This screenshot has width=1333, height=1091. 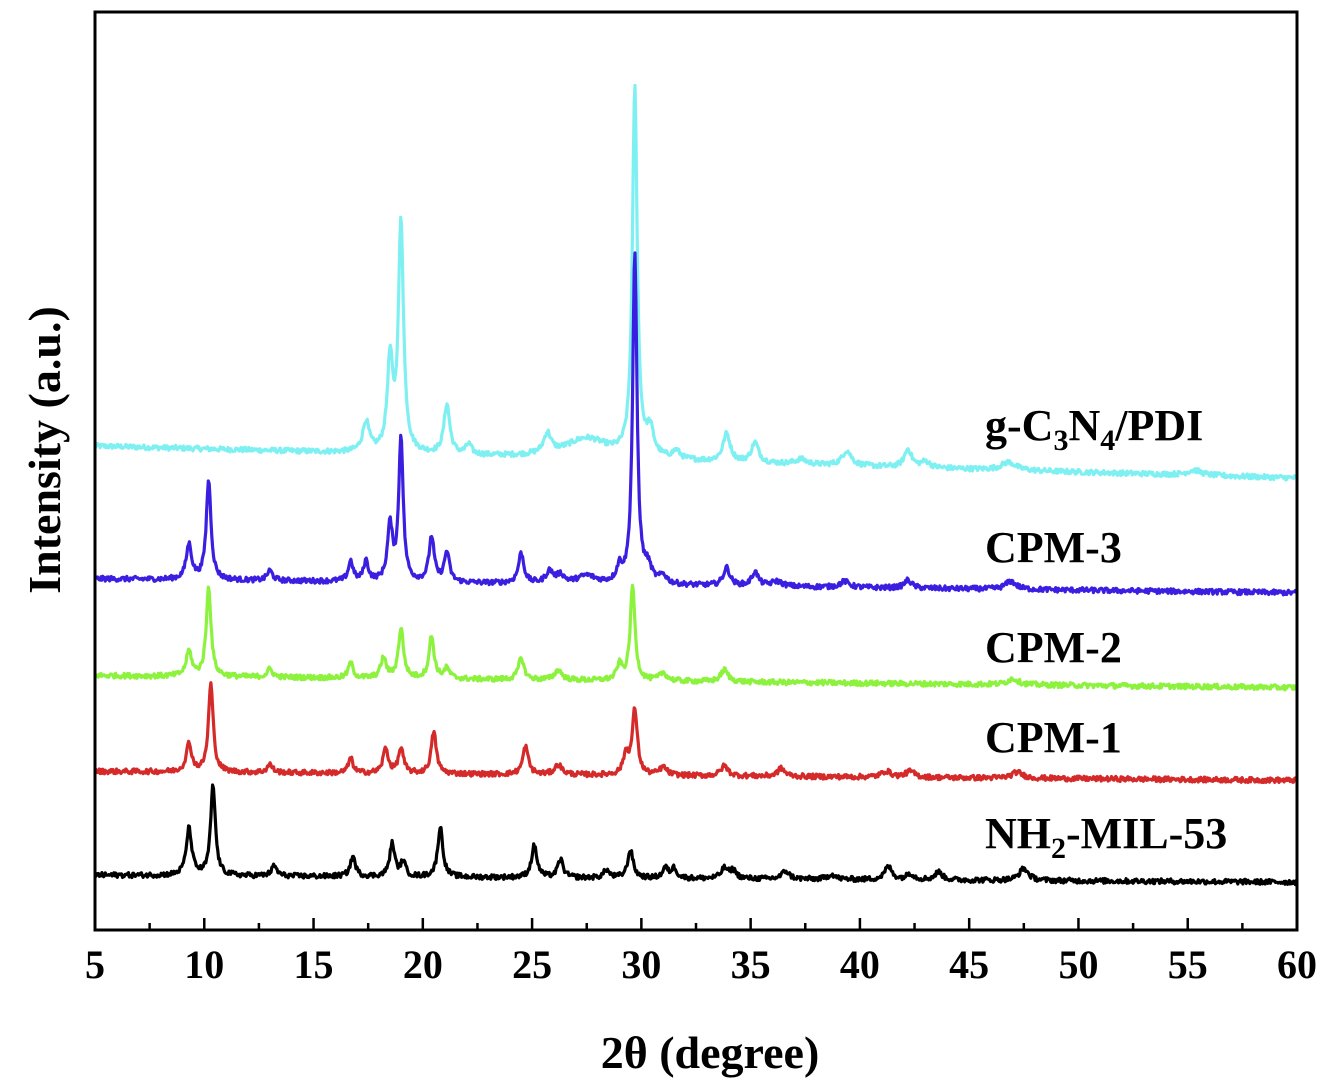 What do you see at coordinates (44, 450) in the screenshot?
I see `y-axis-label: Intensity (a.u.)` at bounding box center [44, 450].